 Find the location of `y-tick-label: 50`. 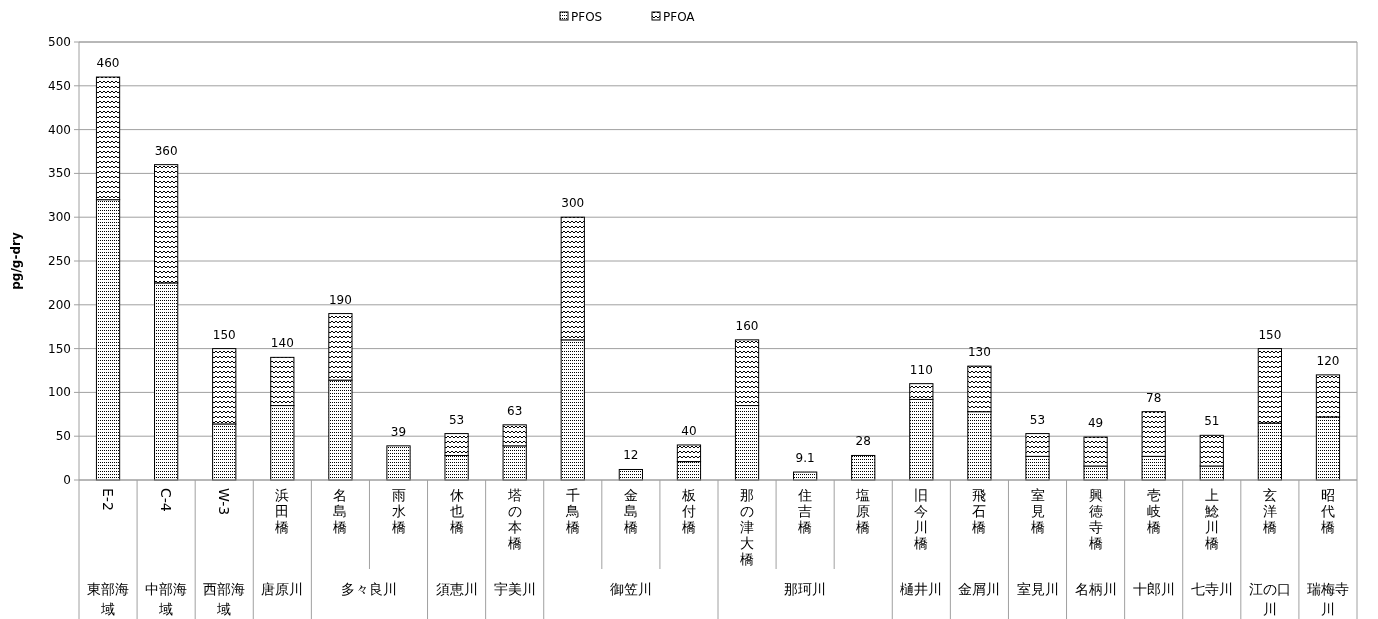

y-tick-label: 50 is located at coordinates (63, 436).